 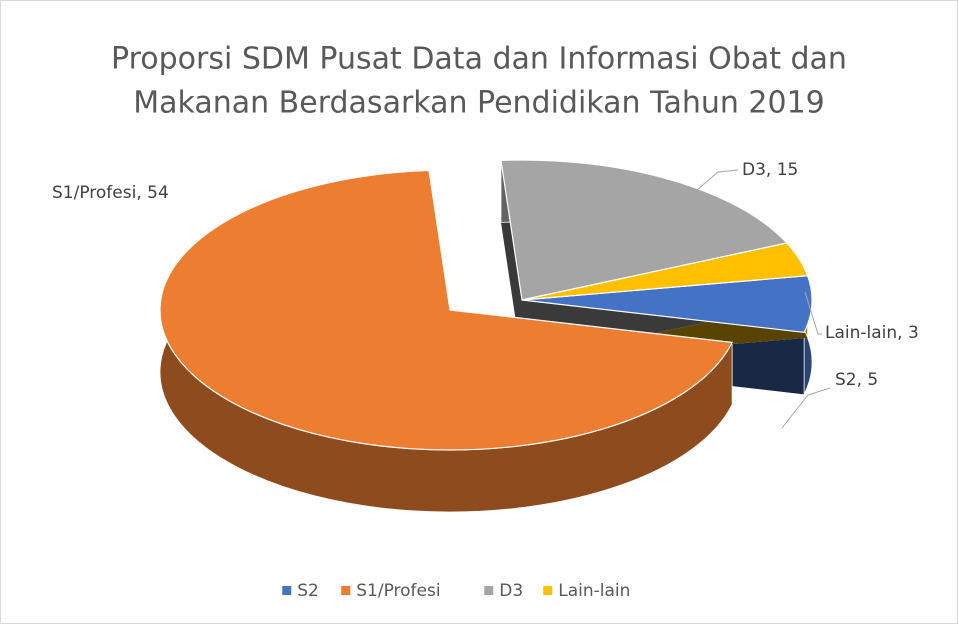 I want to click on legend: S2 S1/Profesi D3 Lain-lain, so click(x=456, y=591).